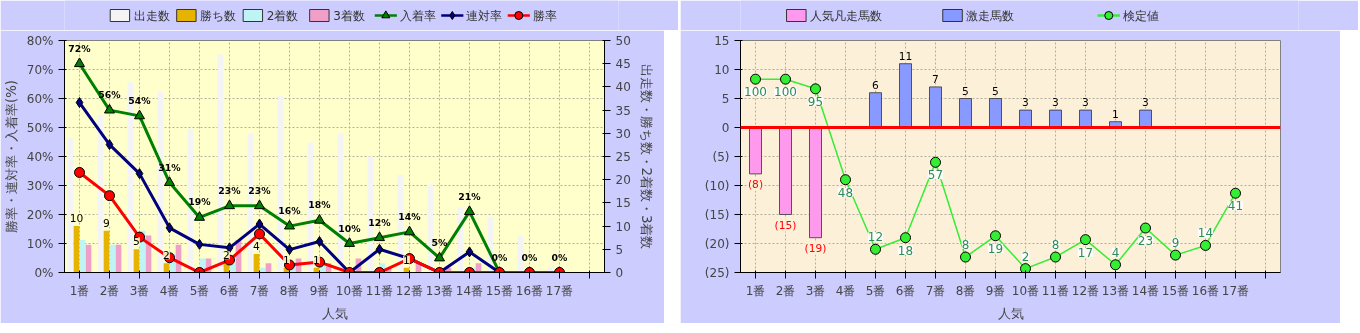  I want to click on data-label: (8), so click(755, 184).